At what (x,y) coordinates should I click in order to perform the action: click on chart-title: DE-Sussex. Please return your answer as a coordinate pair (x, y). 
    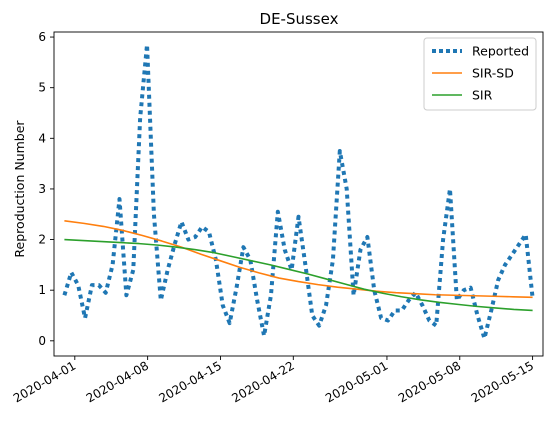
    Looking at the image, I should click on (299, 19).